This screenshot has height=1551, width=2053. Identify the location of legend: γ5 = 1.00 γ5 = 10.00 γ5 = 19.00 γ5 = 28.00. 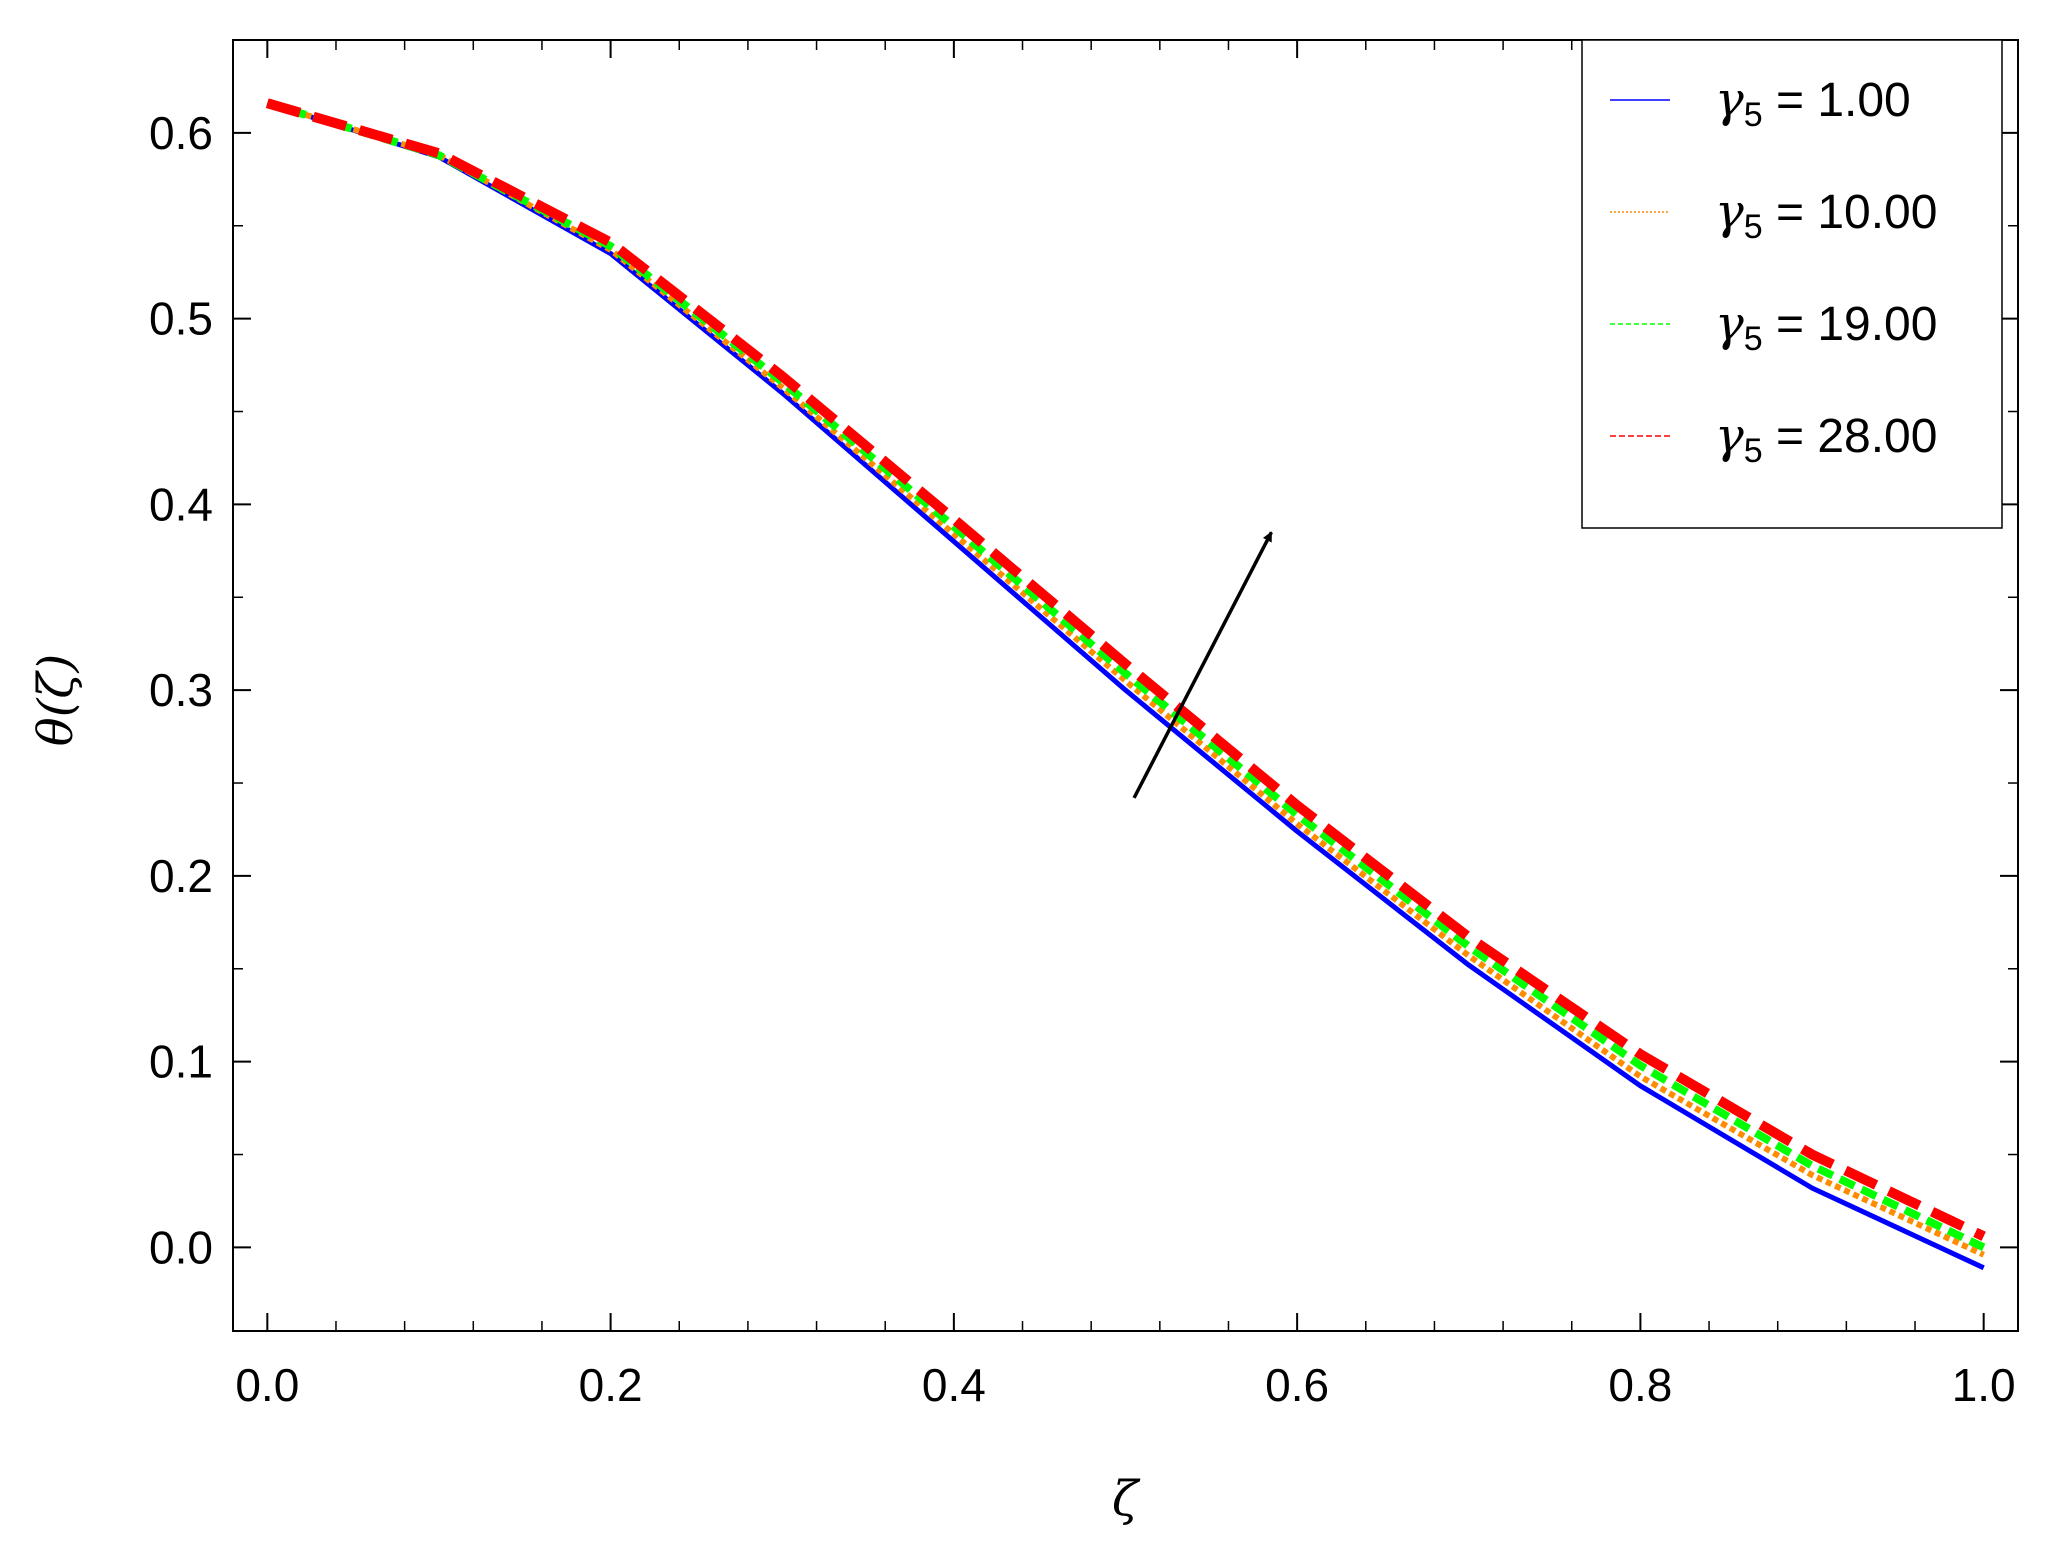
(1792, 284).